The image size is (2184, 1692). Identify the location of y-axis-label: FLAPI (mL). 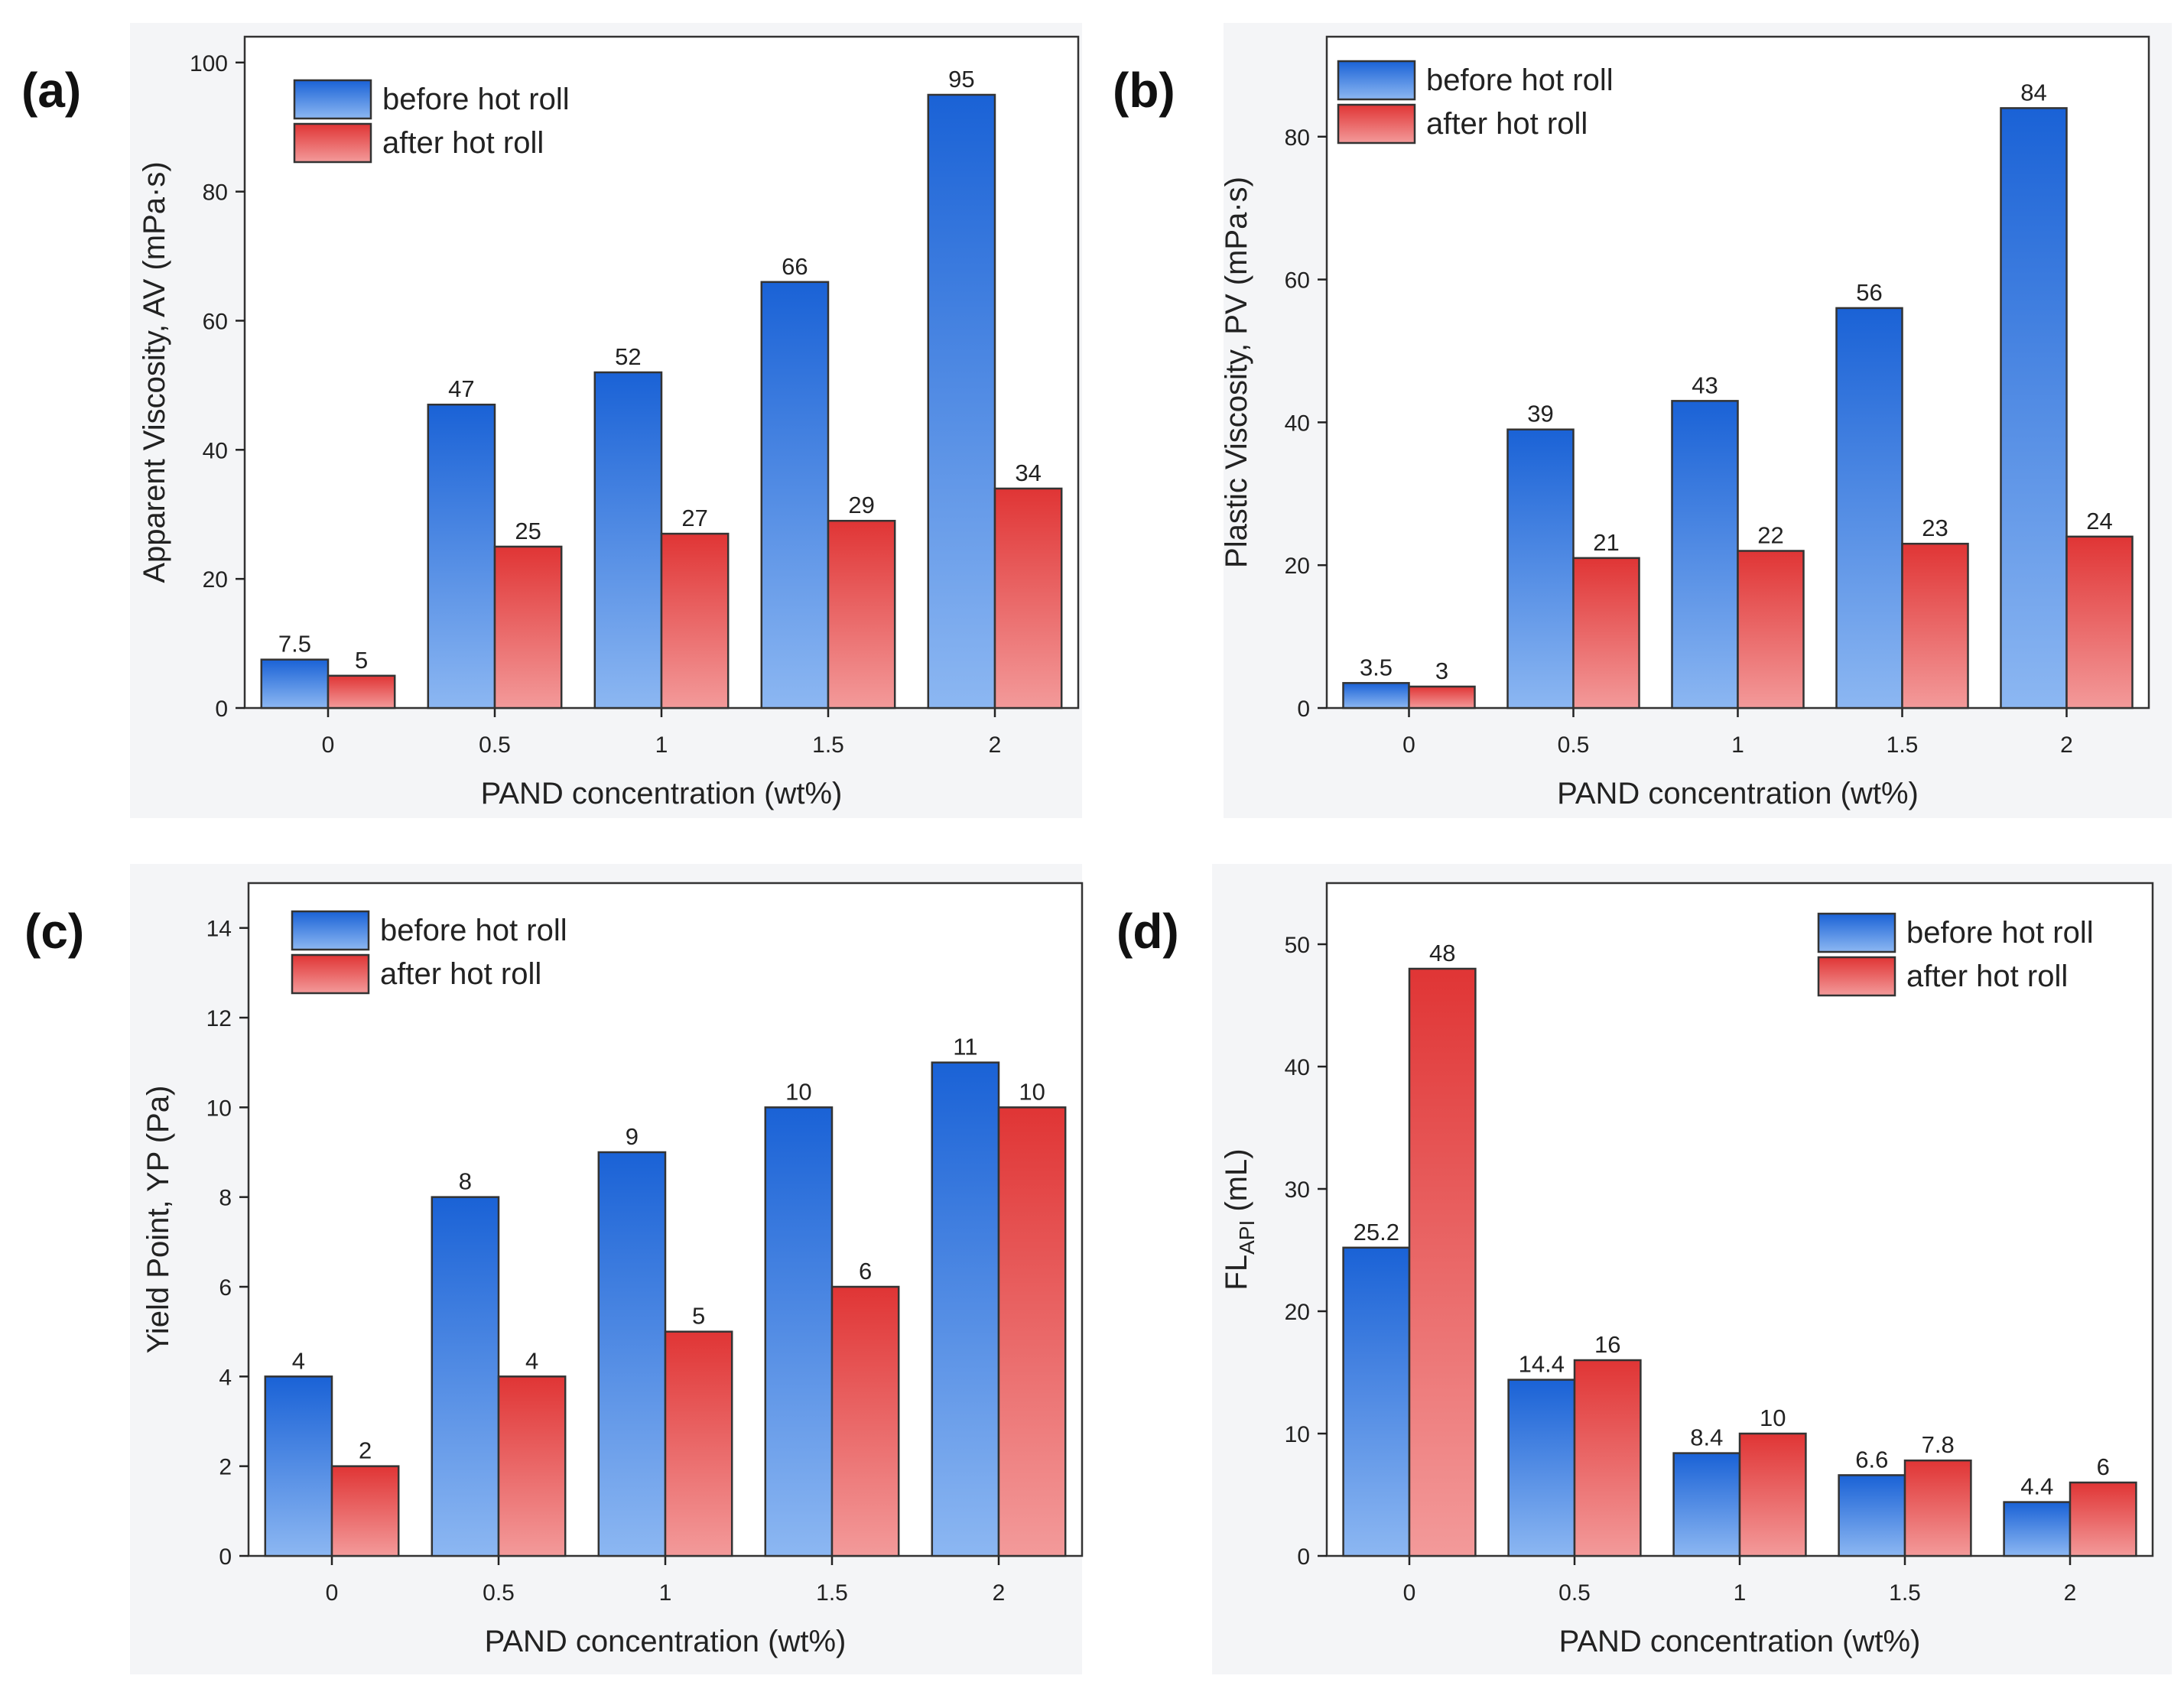
(1239, 1219).